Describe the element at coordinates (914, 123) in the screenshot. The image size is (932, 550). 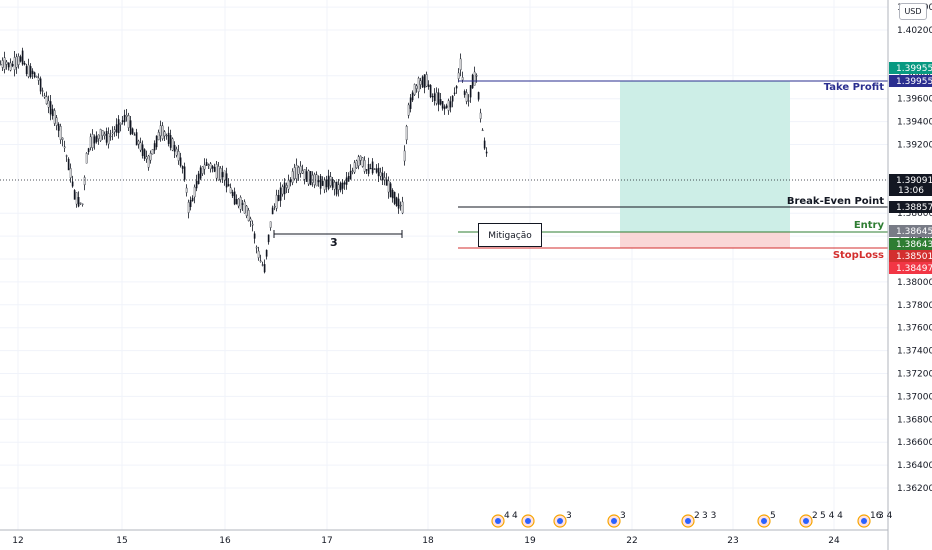
I see `price-tick-label: 1.39400` at that location.